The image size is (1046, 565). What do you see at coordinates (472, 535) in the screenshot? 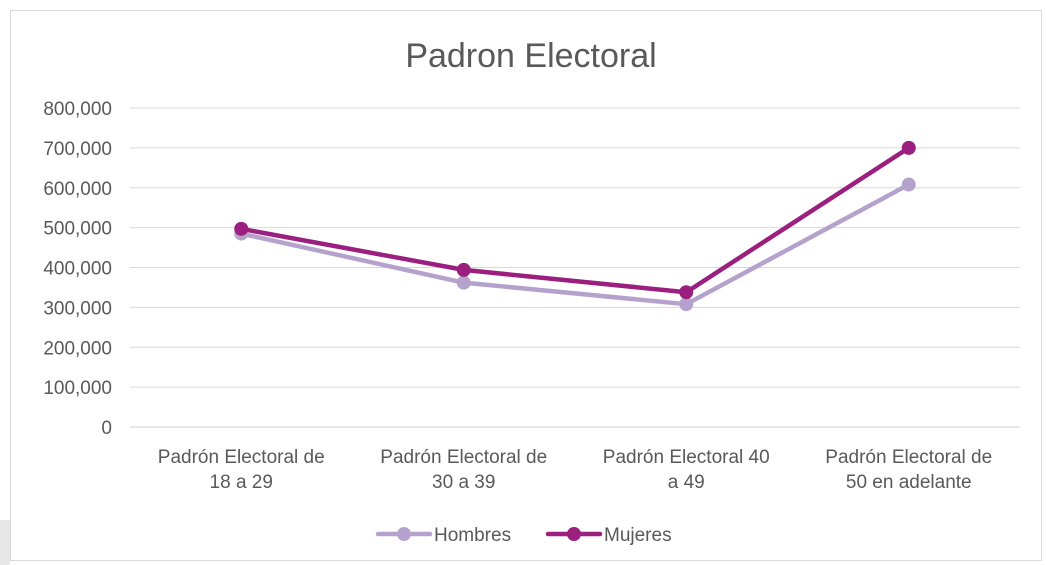
I see `legend-label-hombres: Hombres` at bounding box center [472, 535].